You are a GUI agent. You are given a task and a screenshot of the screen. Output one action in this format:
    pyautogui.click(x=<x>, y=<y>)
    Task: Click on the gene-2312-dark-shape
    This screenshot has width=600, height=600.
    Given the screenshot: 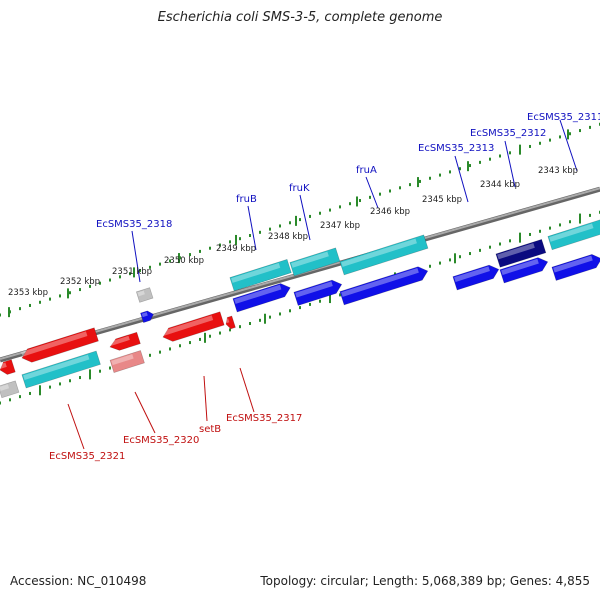 What is the action you would take?
    pyautogui.click(x=521, y=253)
    